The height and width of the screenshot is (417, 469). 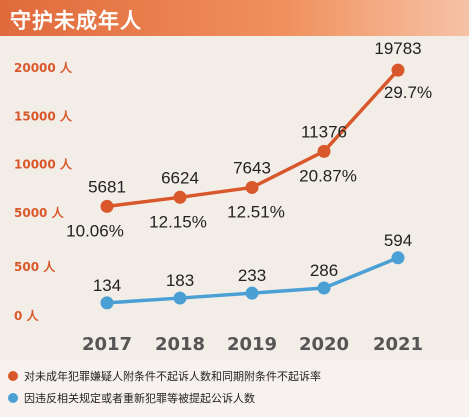 I want to click on header-banner: 守护未成年人, so click(x=234, y=18).